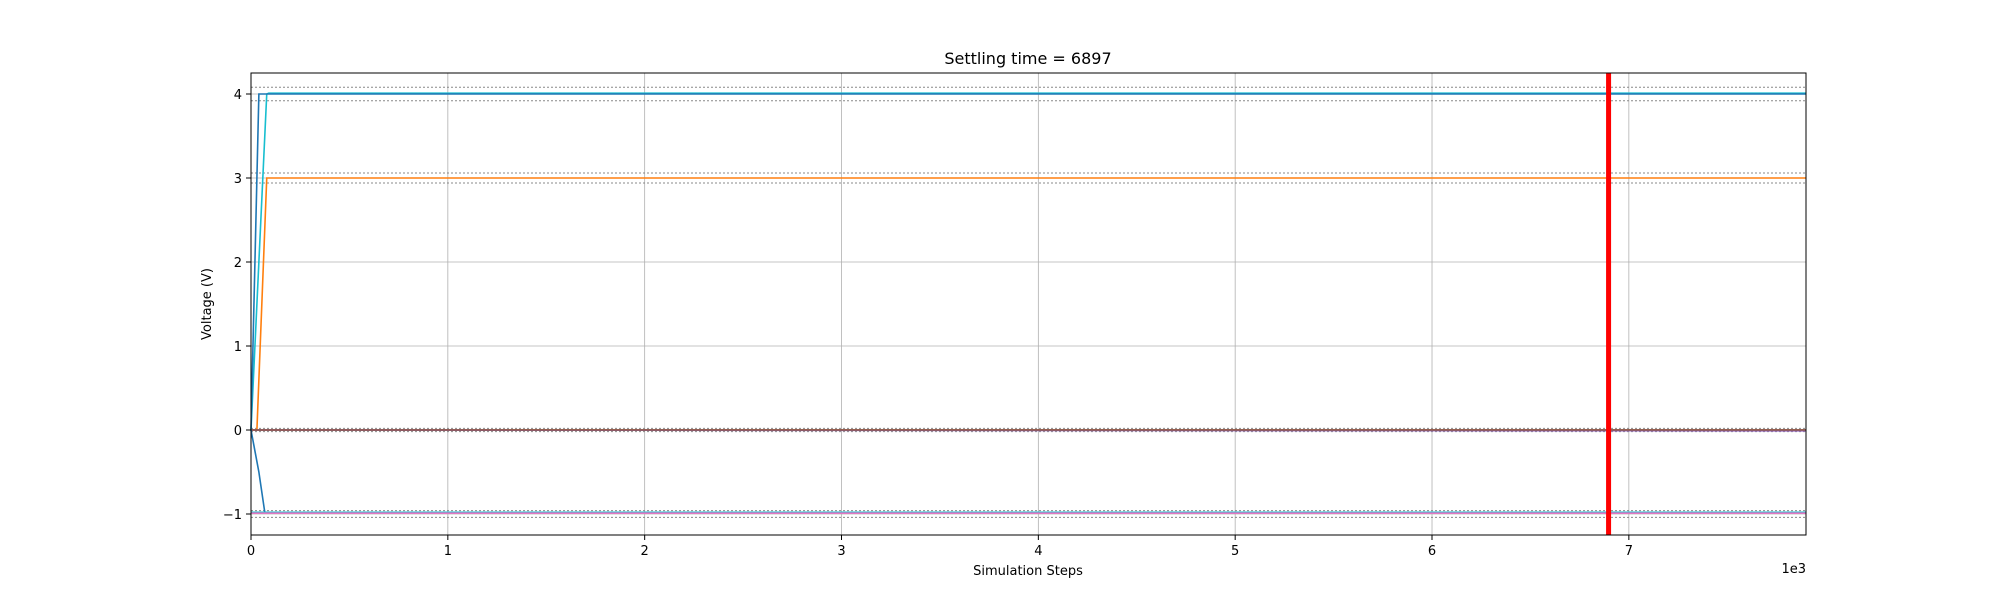 The height and width of the screenshot is (600, 2000). I want to click on x-axis-ticks: 0 1 2 3 4 5 6 7, so click(940, 547).